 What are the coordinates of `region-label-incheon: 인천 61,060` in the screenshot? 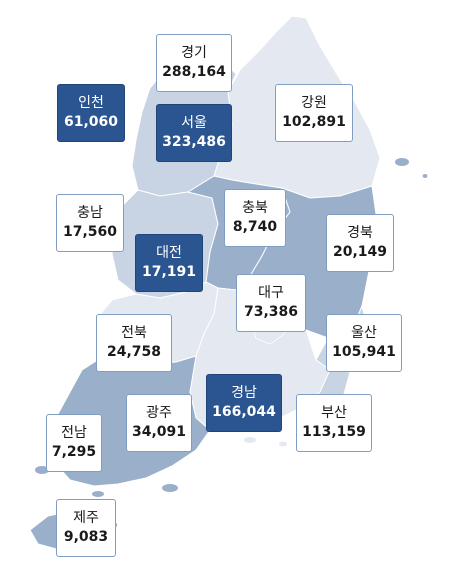 It's located at (91, 113).